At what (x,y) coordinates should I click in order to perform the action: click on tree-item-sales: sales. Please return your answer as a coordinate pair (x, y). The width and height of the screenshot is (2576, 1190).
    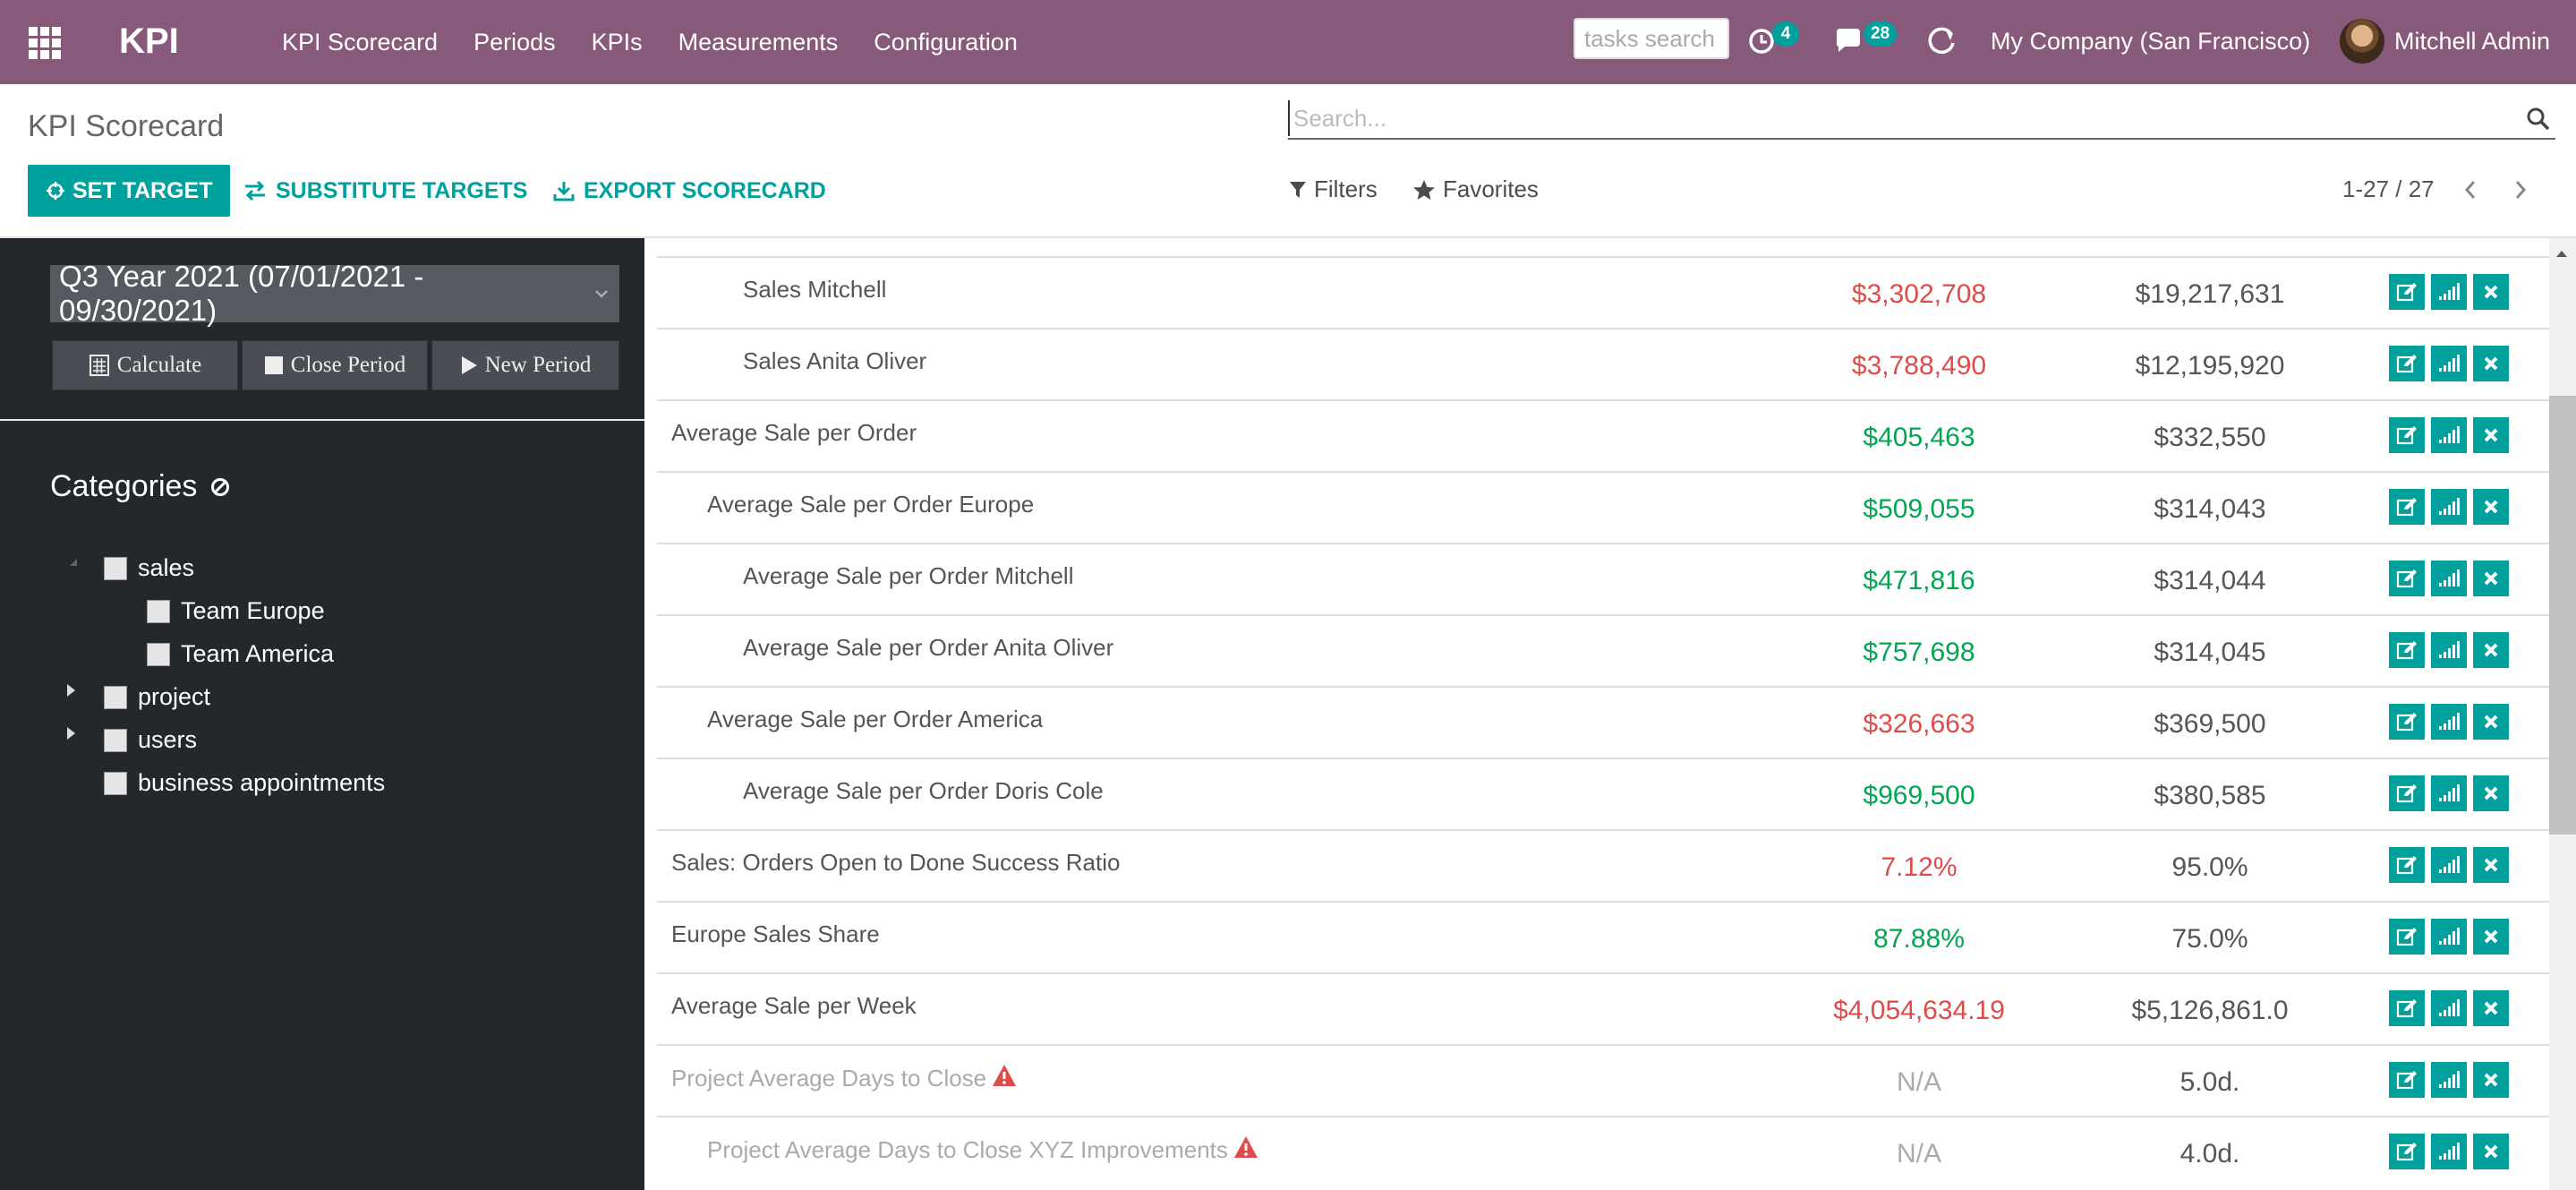
    Looking at the image, I should click on (149, 568).